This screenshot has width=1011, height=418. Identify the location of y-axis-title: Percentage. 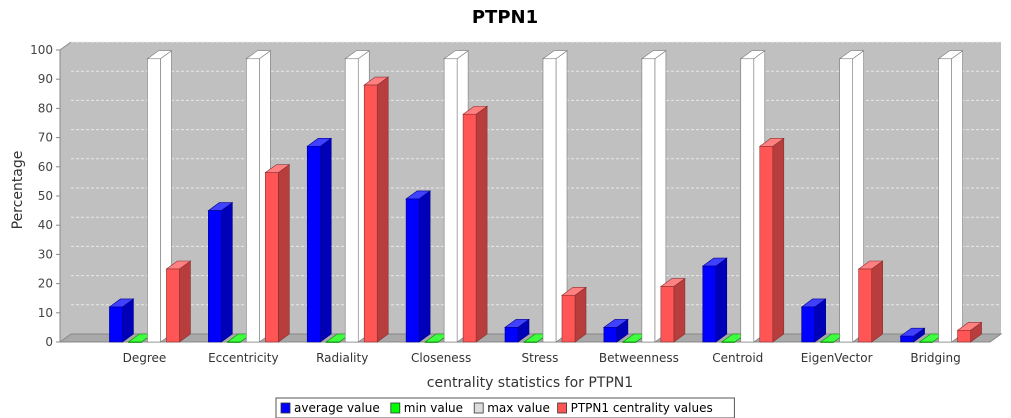
(18, 190).